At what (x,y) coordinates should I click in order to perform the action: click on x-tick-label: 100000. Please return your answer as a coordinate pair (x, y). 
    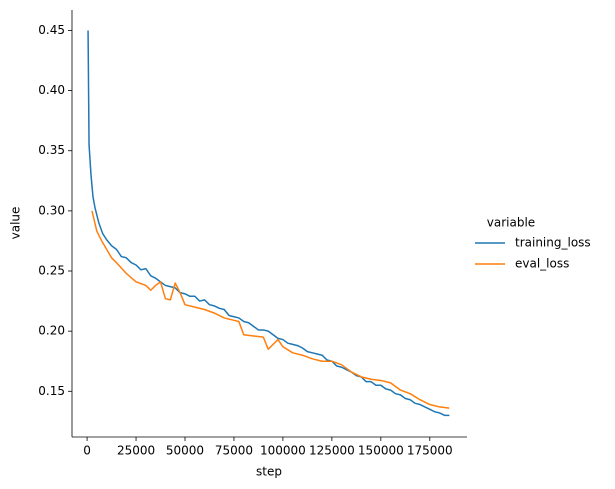
    Looking at the image, I should click on (283, 451).